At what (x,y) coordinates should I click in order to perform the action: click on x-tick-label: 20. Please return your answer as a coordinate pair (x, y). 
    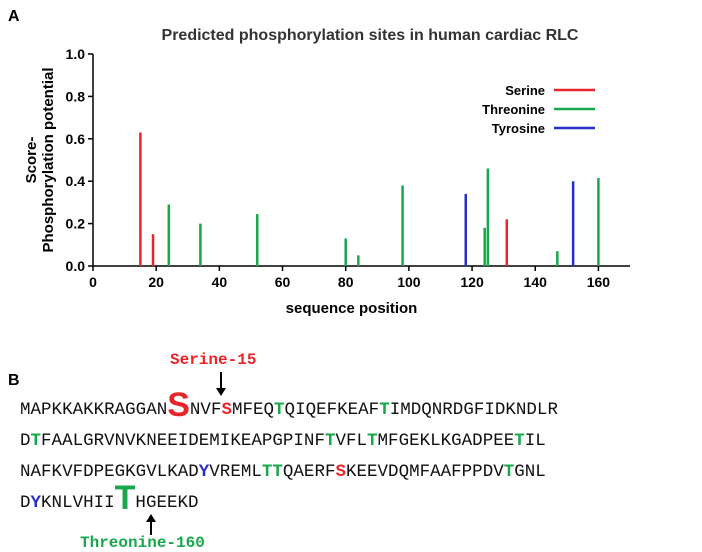
    Looking at the image, I should click on (156, 282).